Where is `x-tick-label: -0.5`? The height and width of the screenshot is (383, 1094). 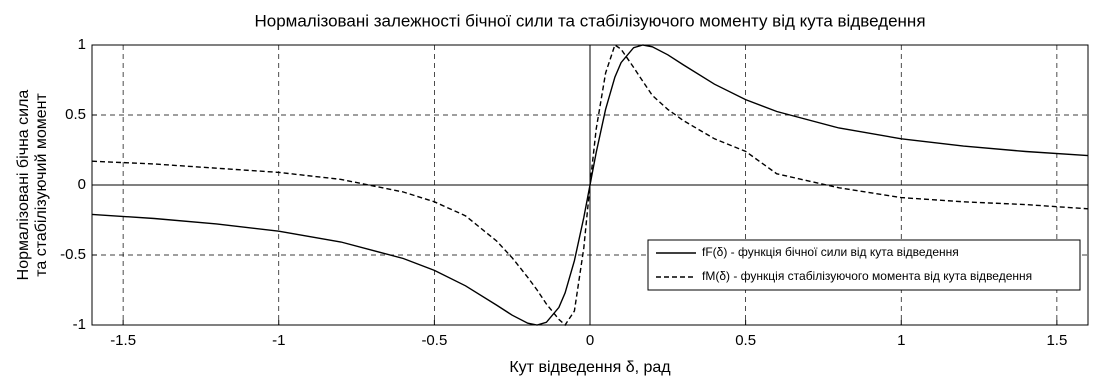 x-tick-label: -0.5 is located at coordinates (434, 340).